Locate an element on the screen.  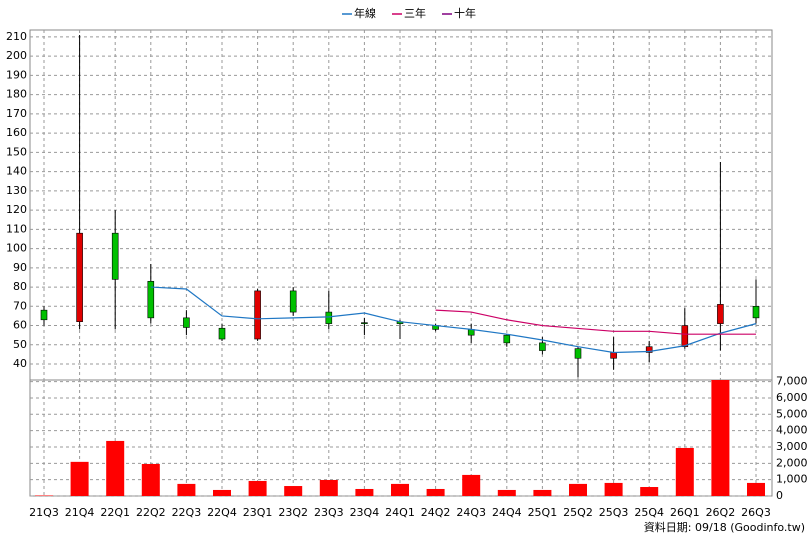
legend-label: 十年 is located at coordinates (465, 13).